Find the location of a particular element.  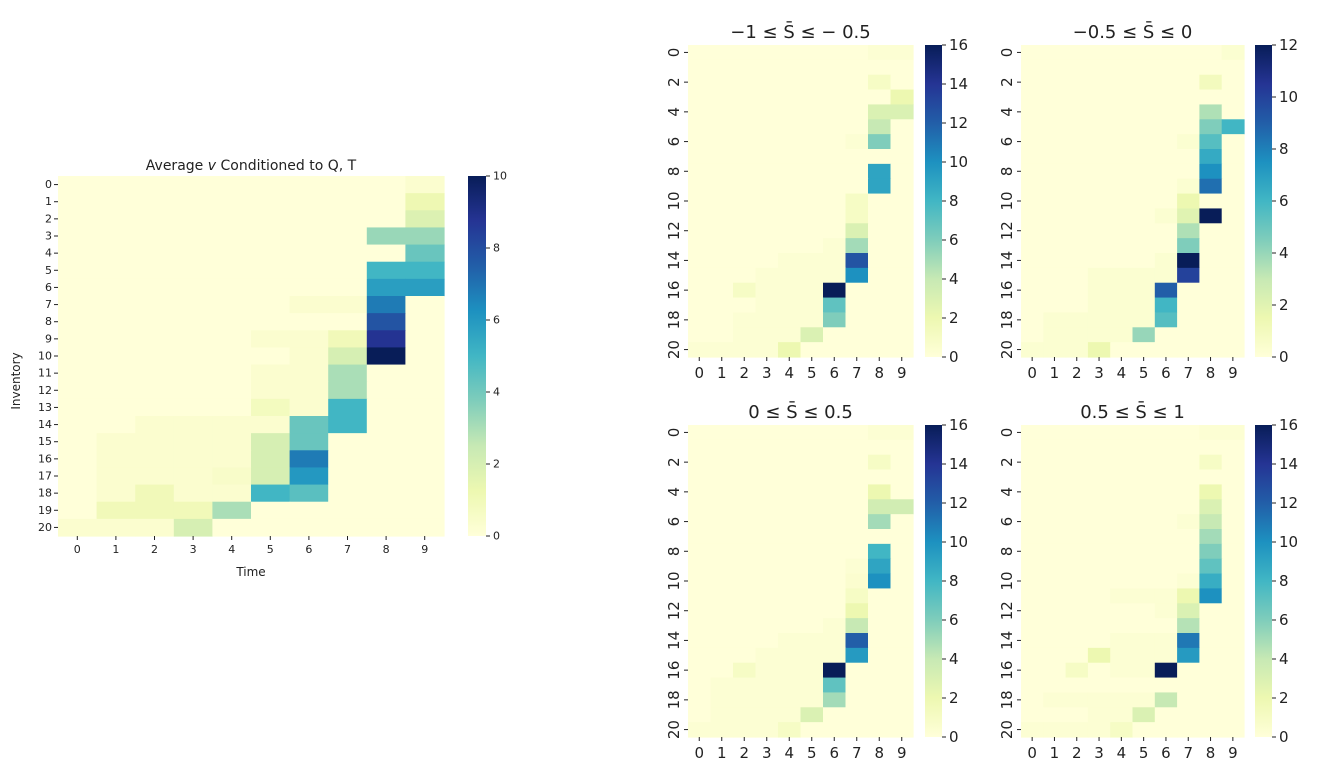

x-tick-label: 3 is located at coordinates (1099, 373).